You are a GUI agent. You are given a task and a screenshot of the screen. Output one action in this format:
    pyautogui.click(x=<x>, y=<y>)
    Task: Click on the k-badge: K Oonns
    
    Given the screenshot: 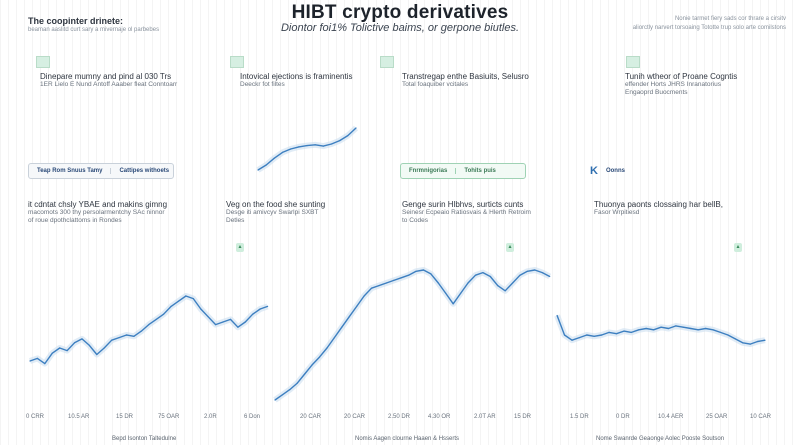 What is the action you would take?
    pyautogui.click(x=607, y=171)
    